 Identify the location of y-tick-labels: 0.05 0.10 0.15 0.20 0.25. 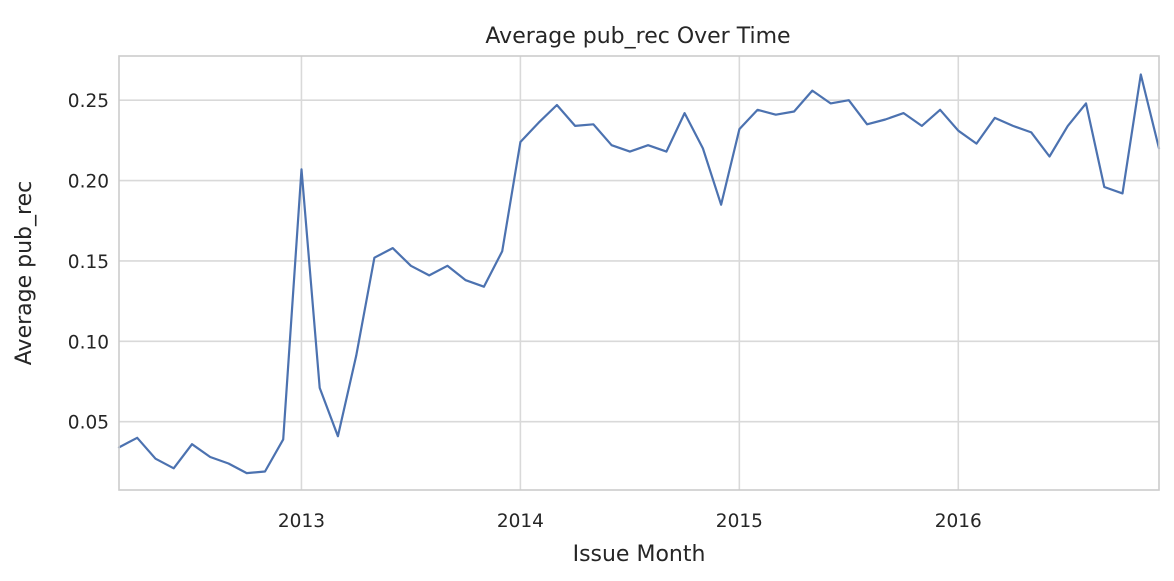
(88, 262).